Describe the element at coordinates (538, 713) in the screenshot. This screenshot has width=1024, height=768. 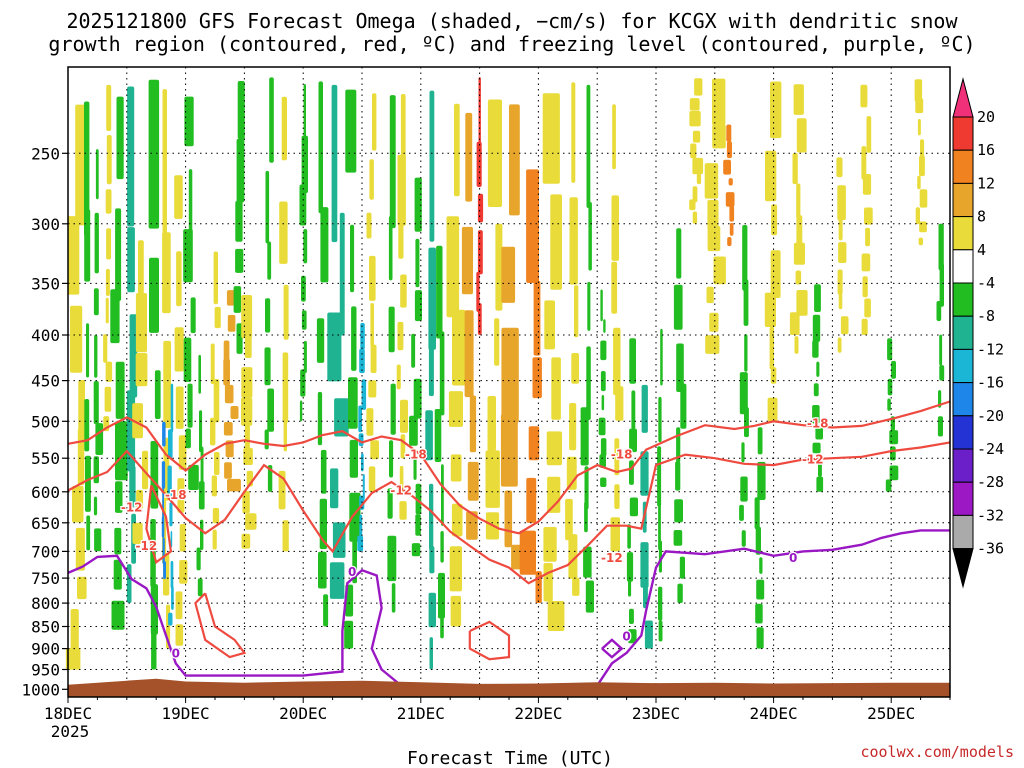
I see `x-tick-label: 22DEC` at that location.